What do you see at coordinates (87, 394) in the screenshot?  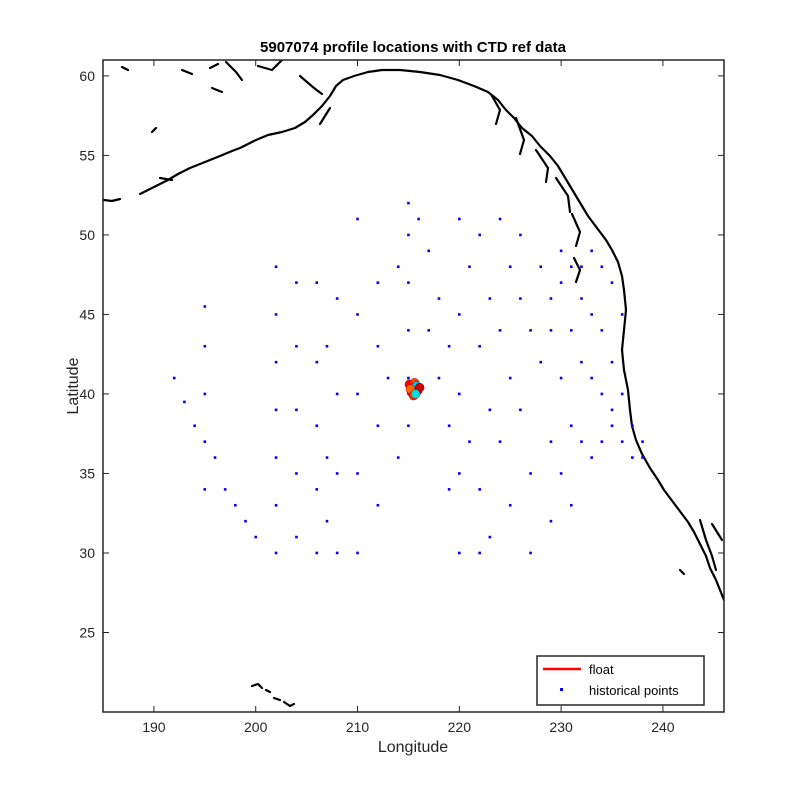 I see `y-tick-label: 40` at bounding box center [87, 394].